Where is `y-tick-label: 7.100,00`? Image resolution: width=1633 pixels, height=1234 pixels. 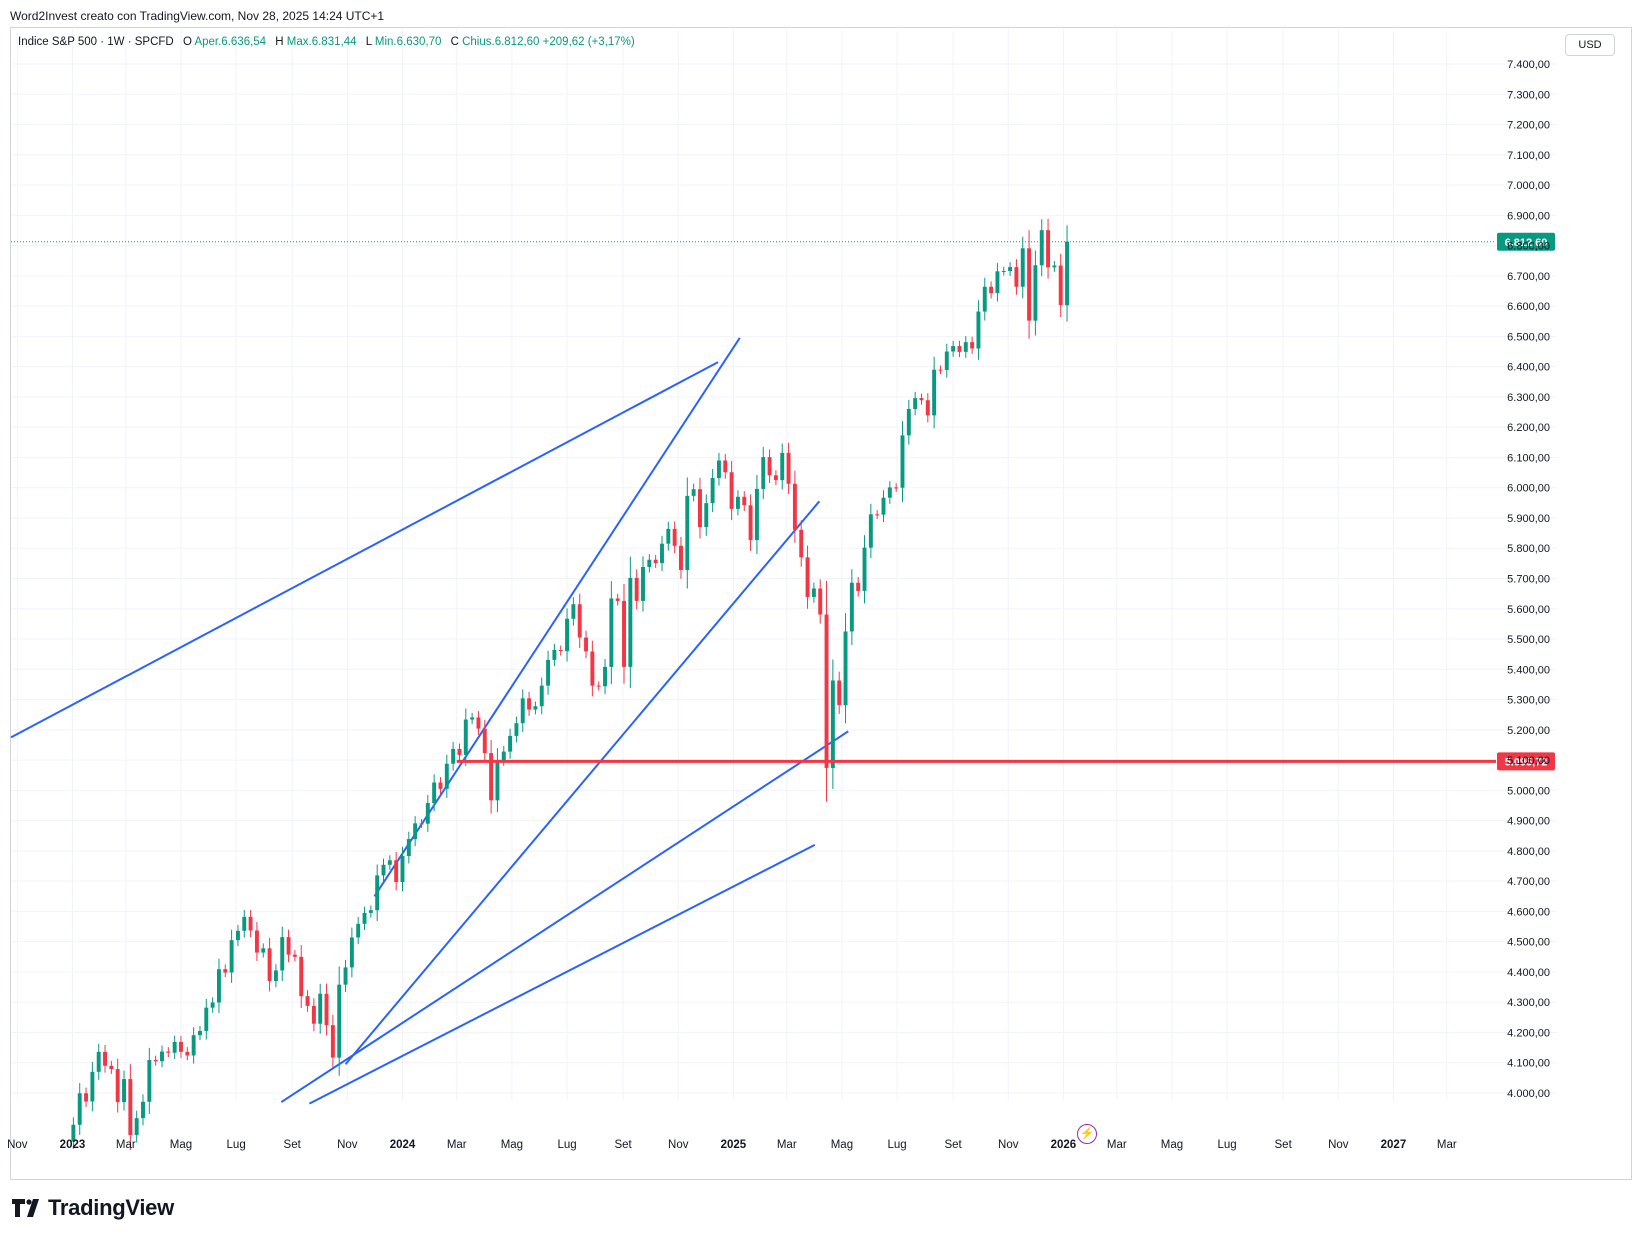 y-tick-label: 7.100,00 is located at coordinates (1528, 156).